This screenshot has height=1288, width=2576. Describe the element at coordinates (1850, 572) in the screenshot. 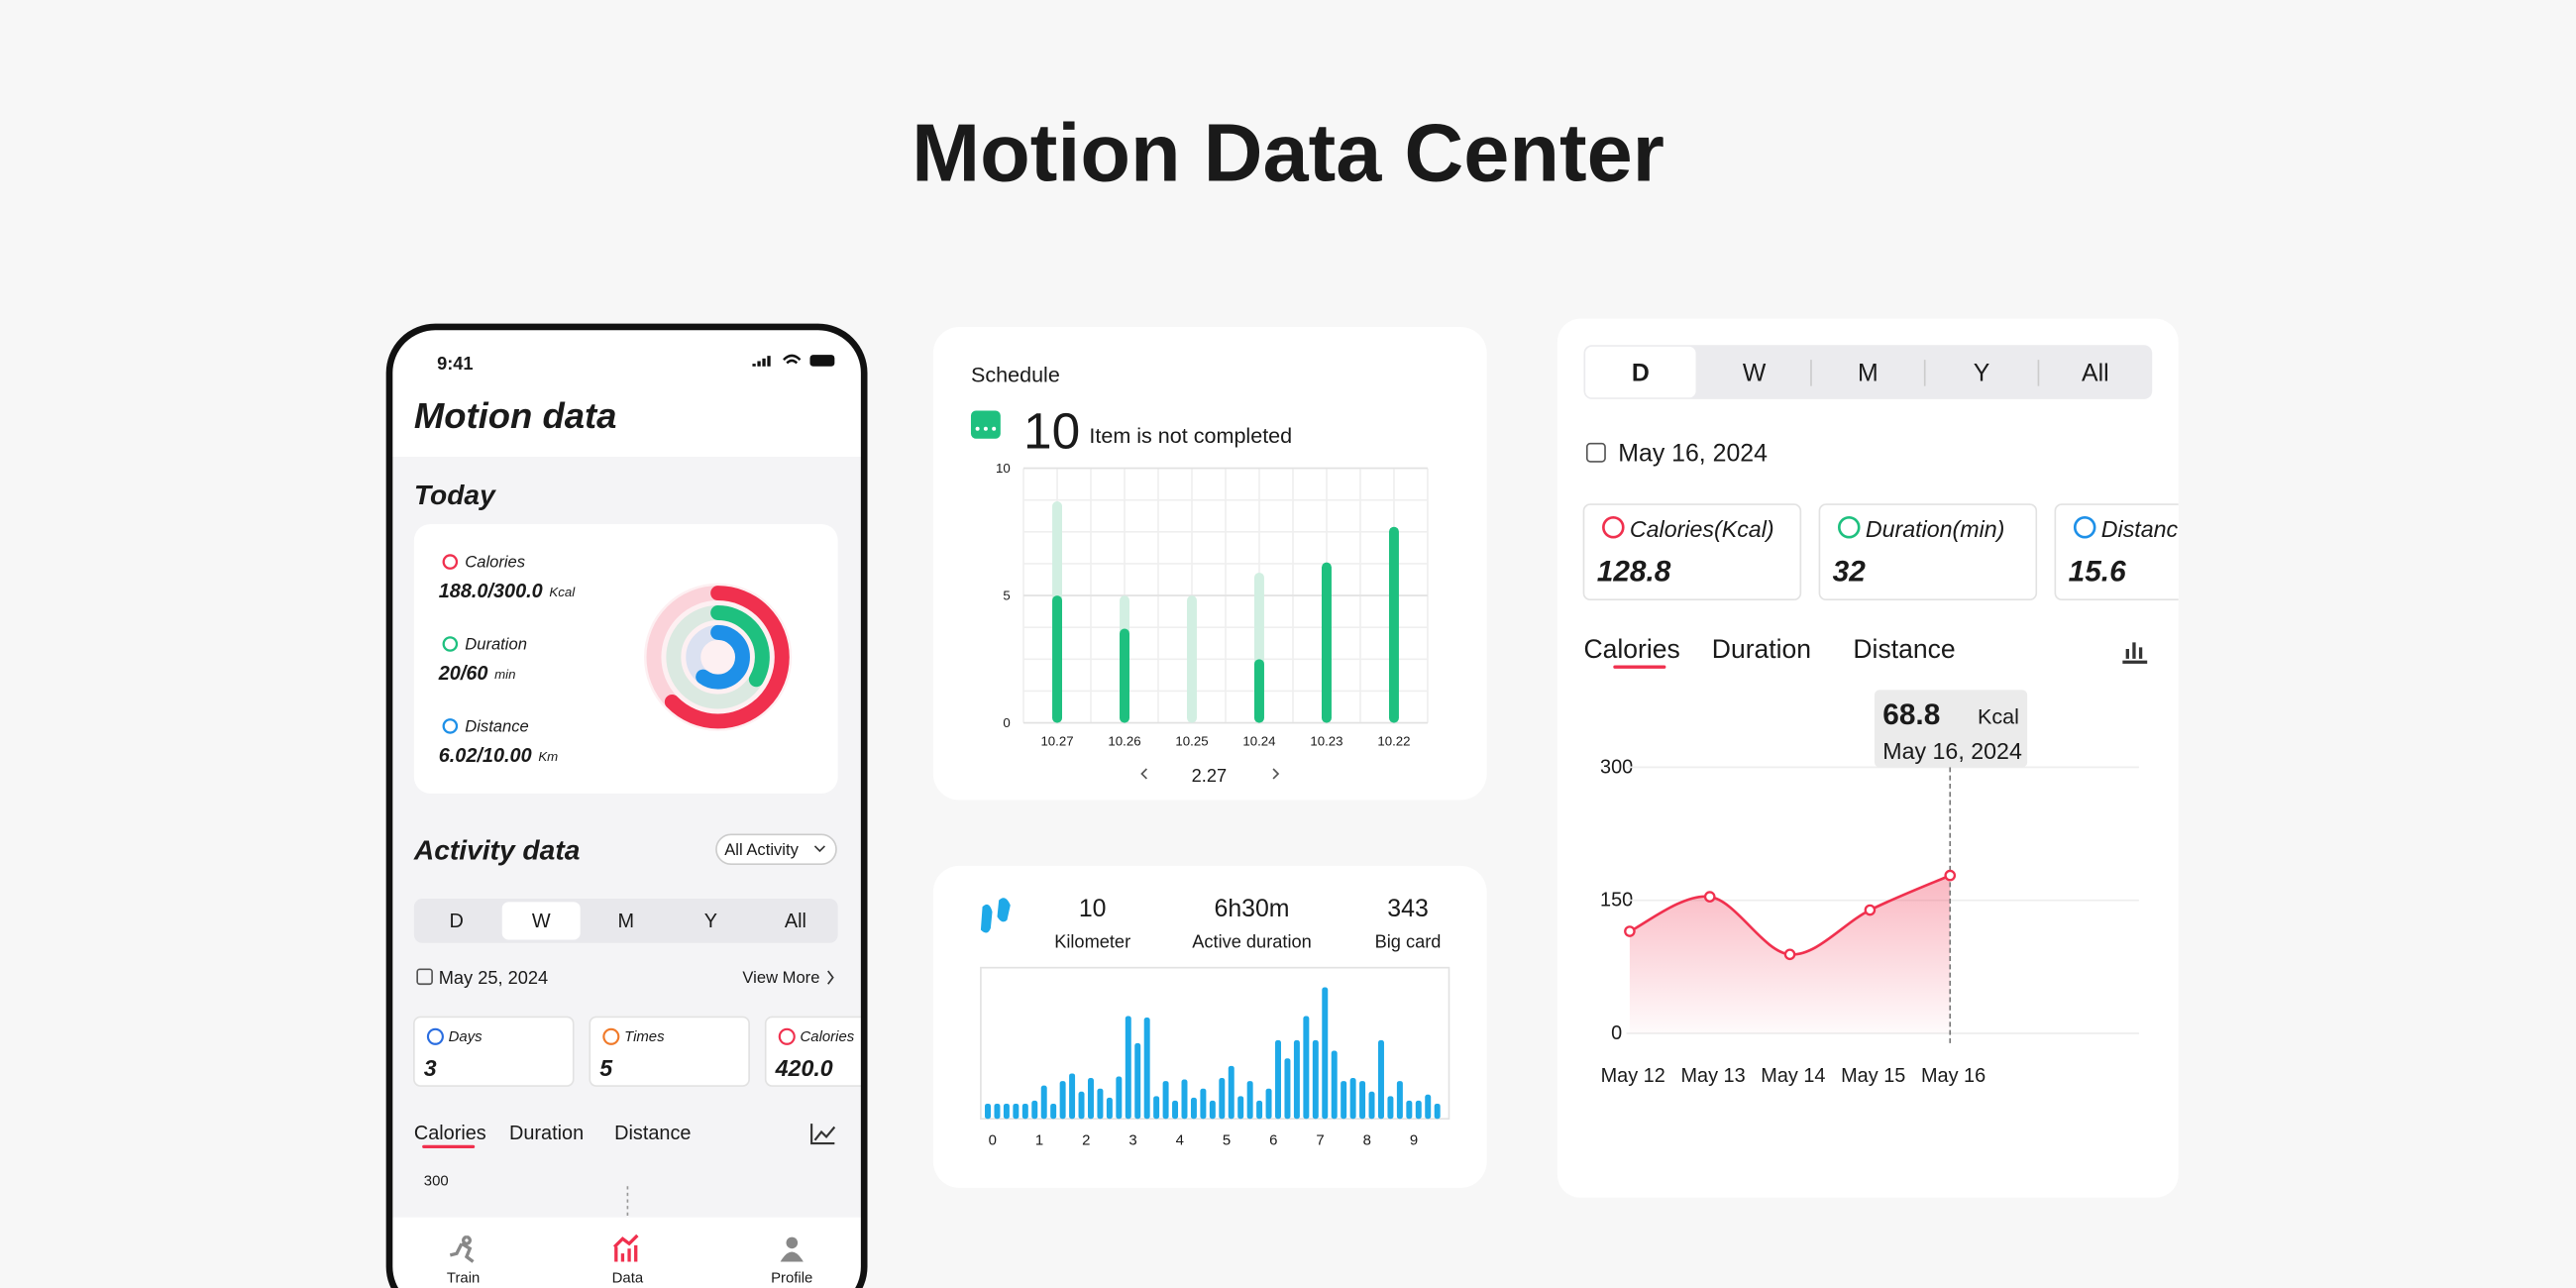

I see `metric-value: 32` at that location.